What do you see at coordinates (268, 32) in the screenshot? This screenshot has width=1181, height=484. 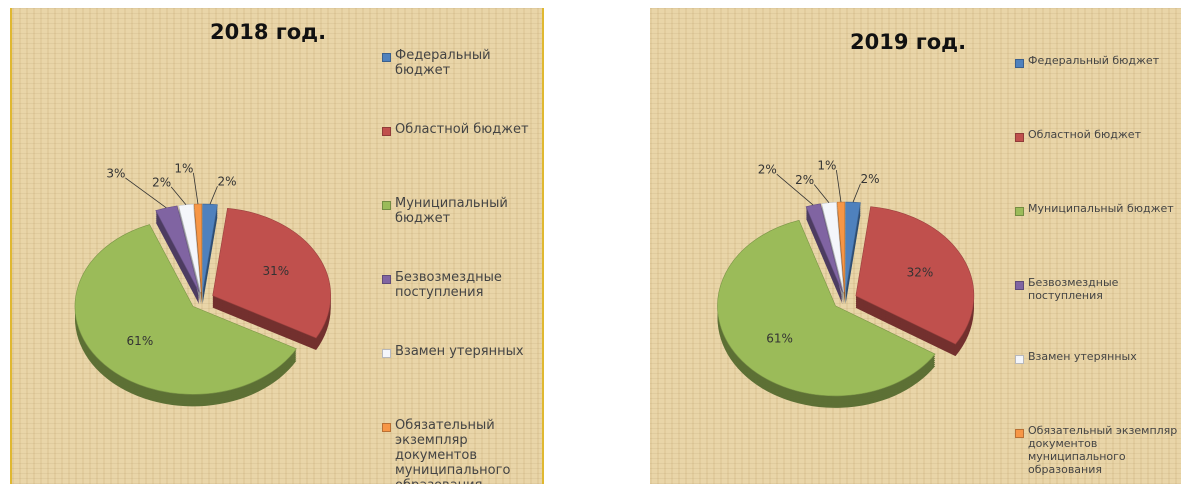 I see `chart-title: 2018 год.` at bounding box center [268, 32].